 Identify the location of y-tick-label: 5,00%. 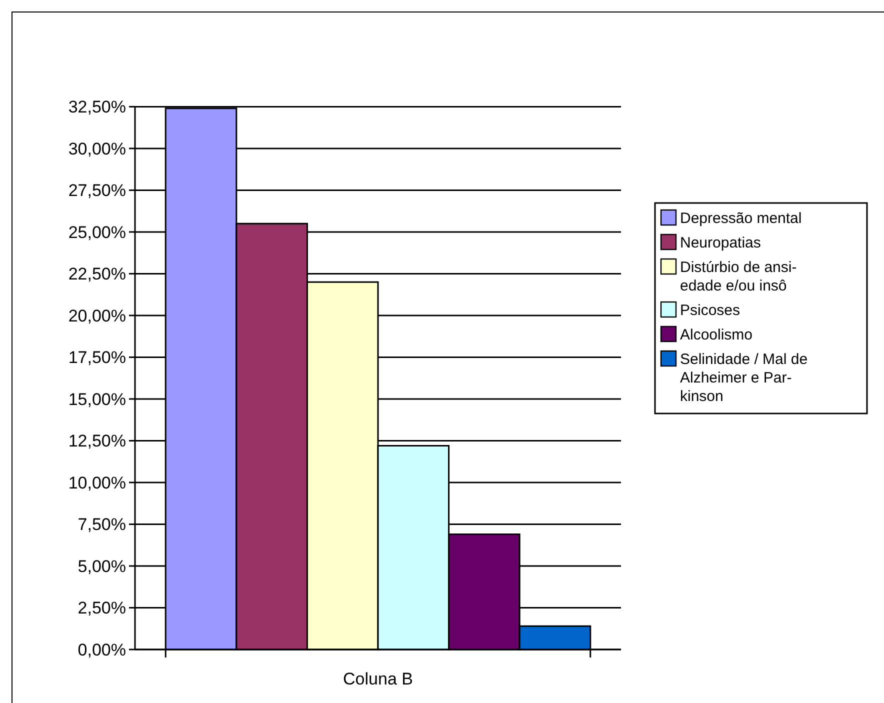
(102, 566).